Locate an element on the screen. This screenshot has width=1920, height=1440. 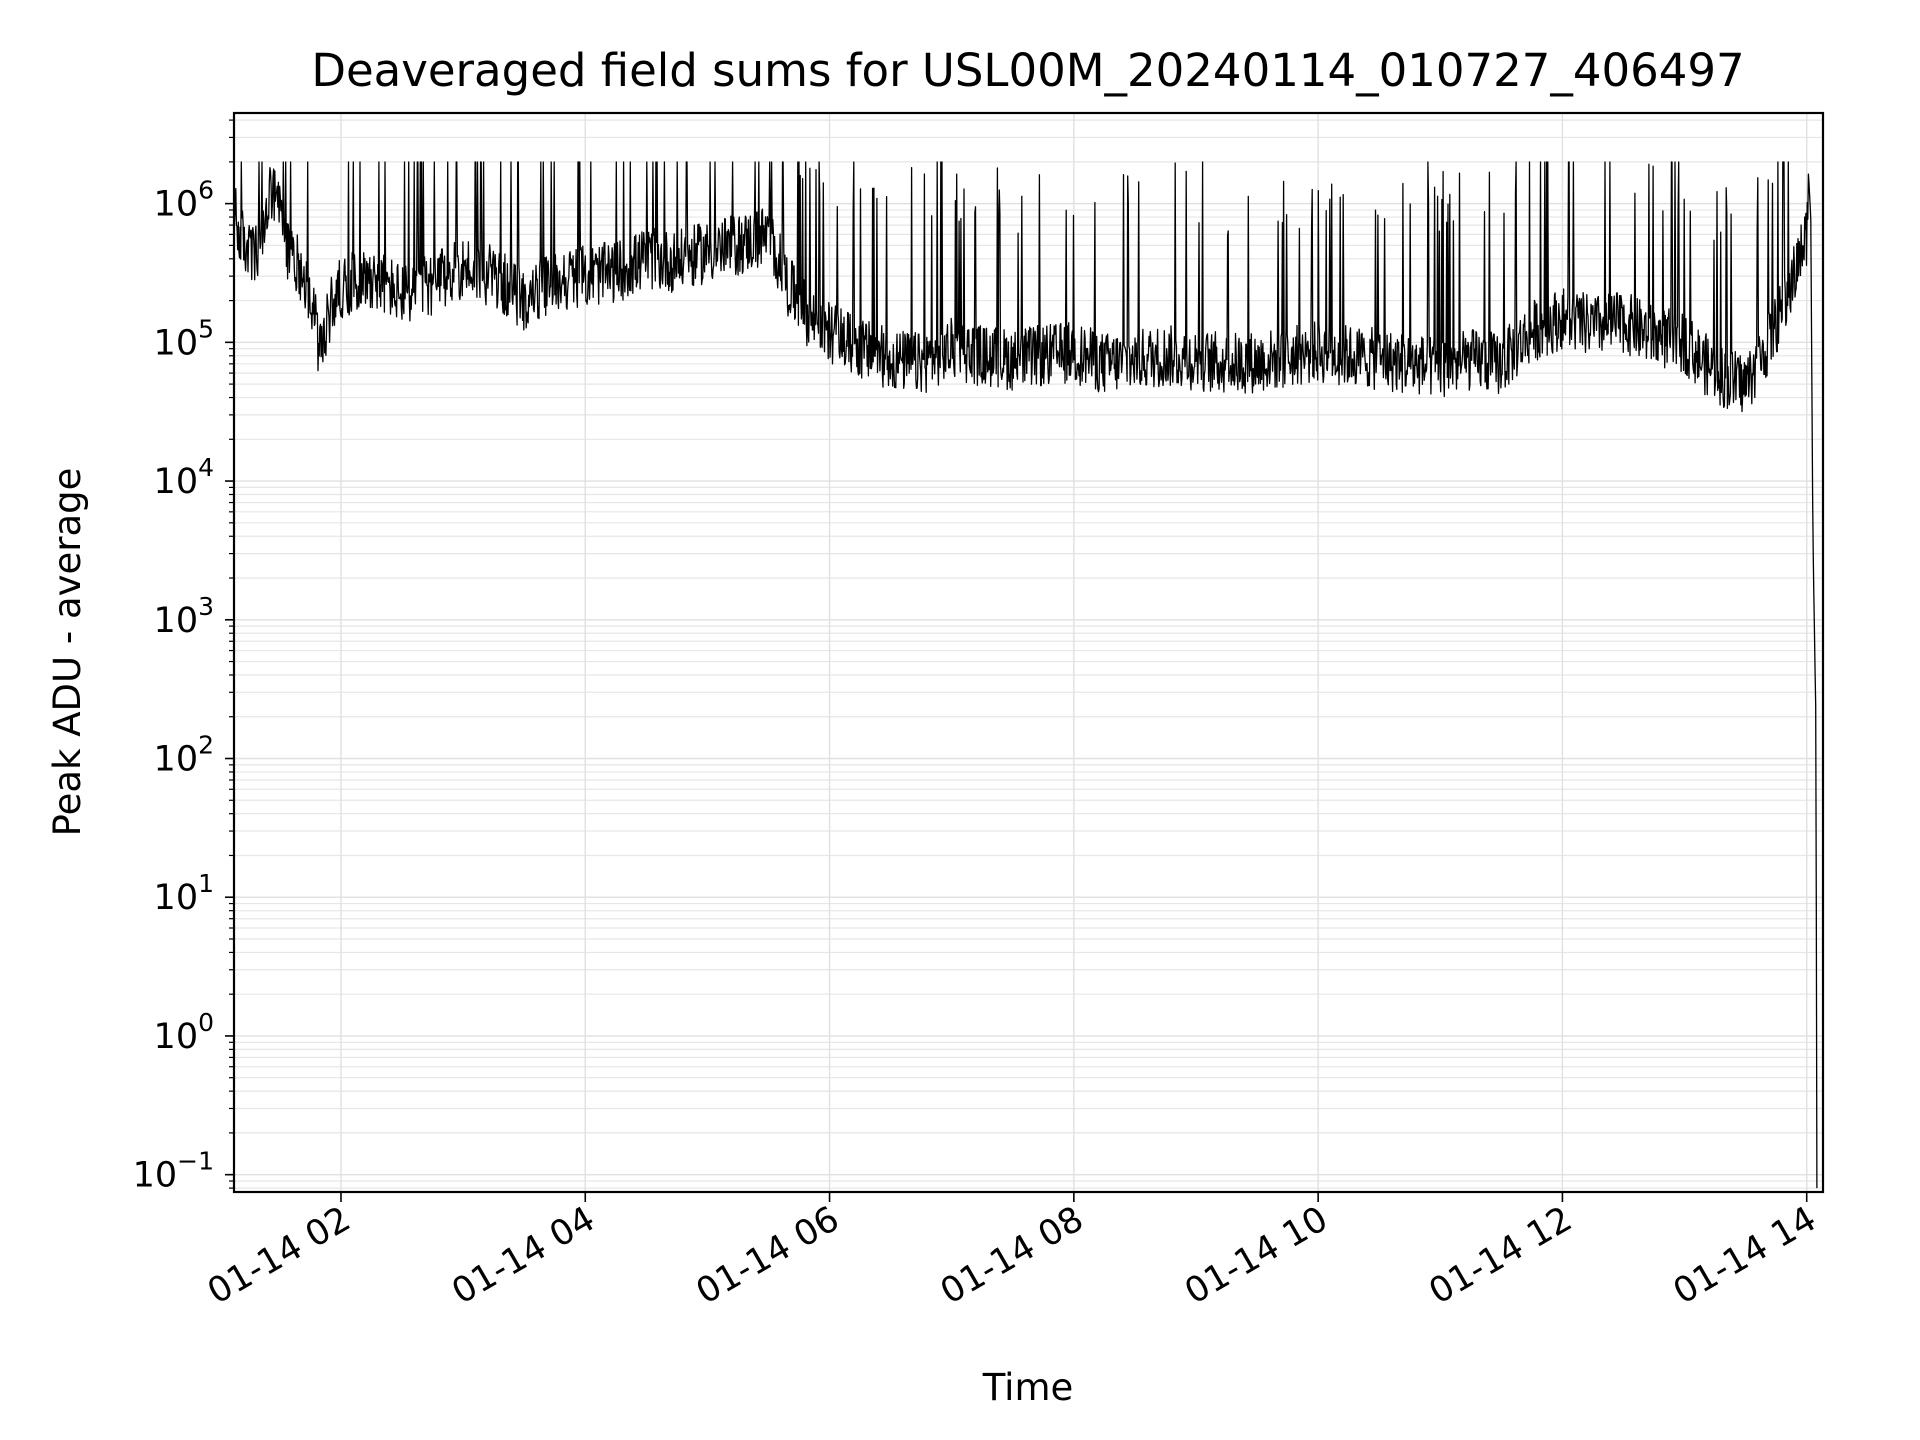
y-tick-label: 10⁻¹ is located at coordinates (173, 1171).